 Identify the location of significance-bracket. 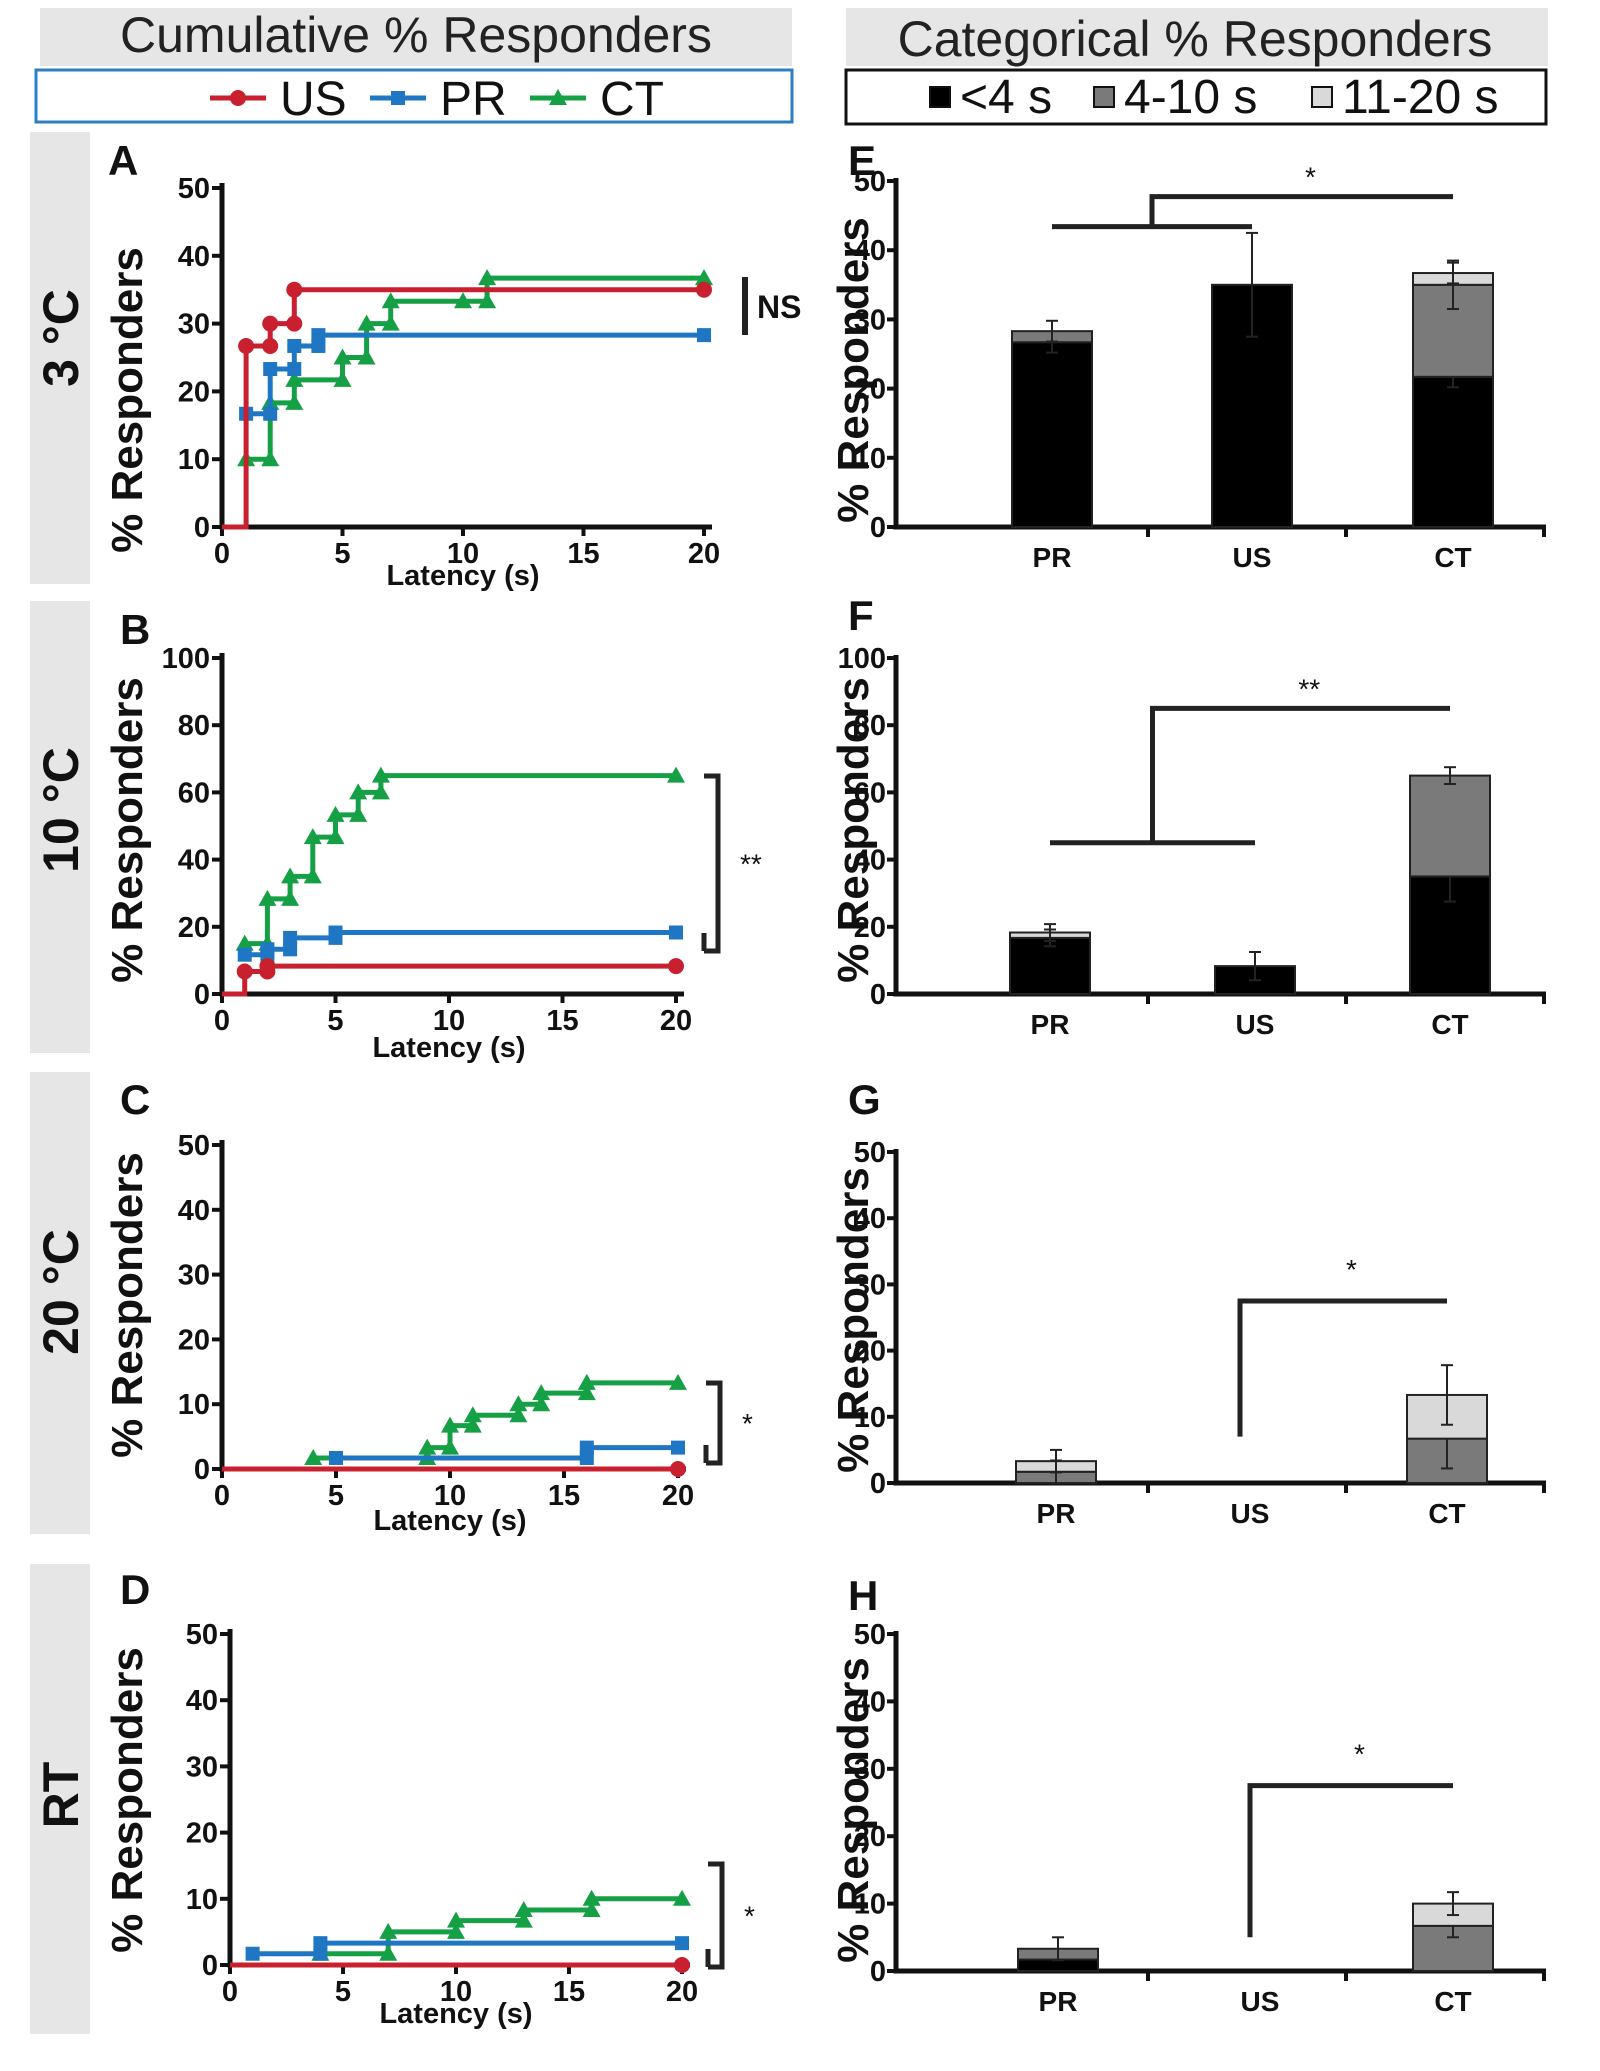
(714, 1423).